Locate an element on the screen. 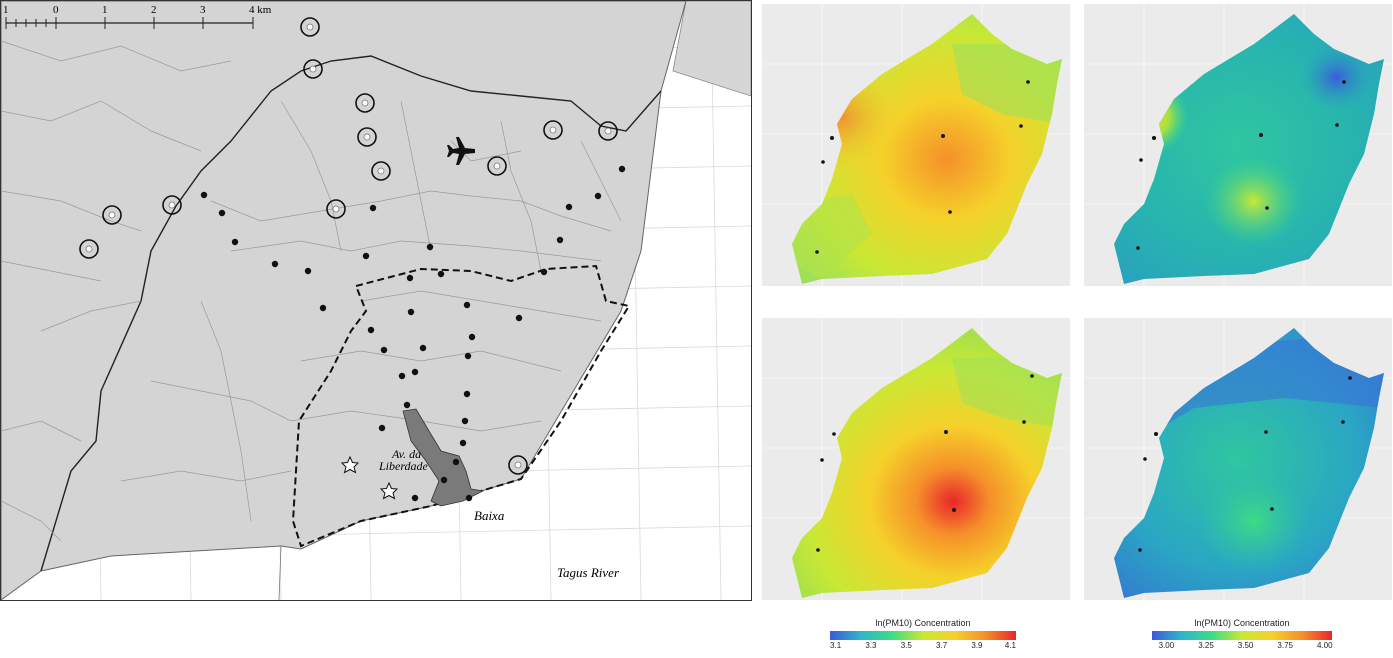  legend-left-tick: 3.3 is located at coordinates (871, 645).